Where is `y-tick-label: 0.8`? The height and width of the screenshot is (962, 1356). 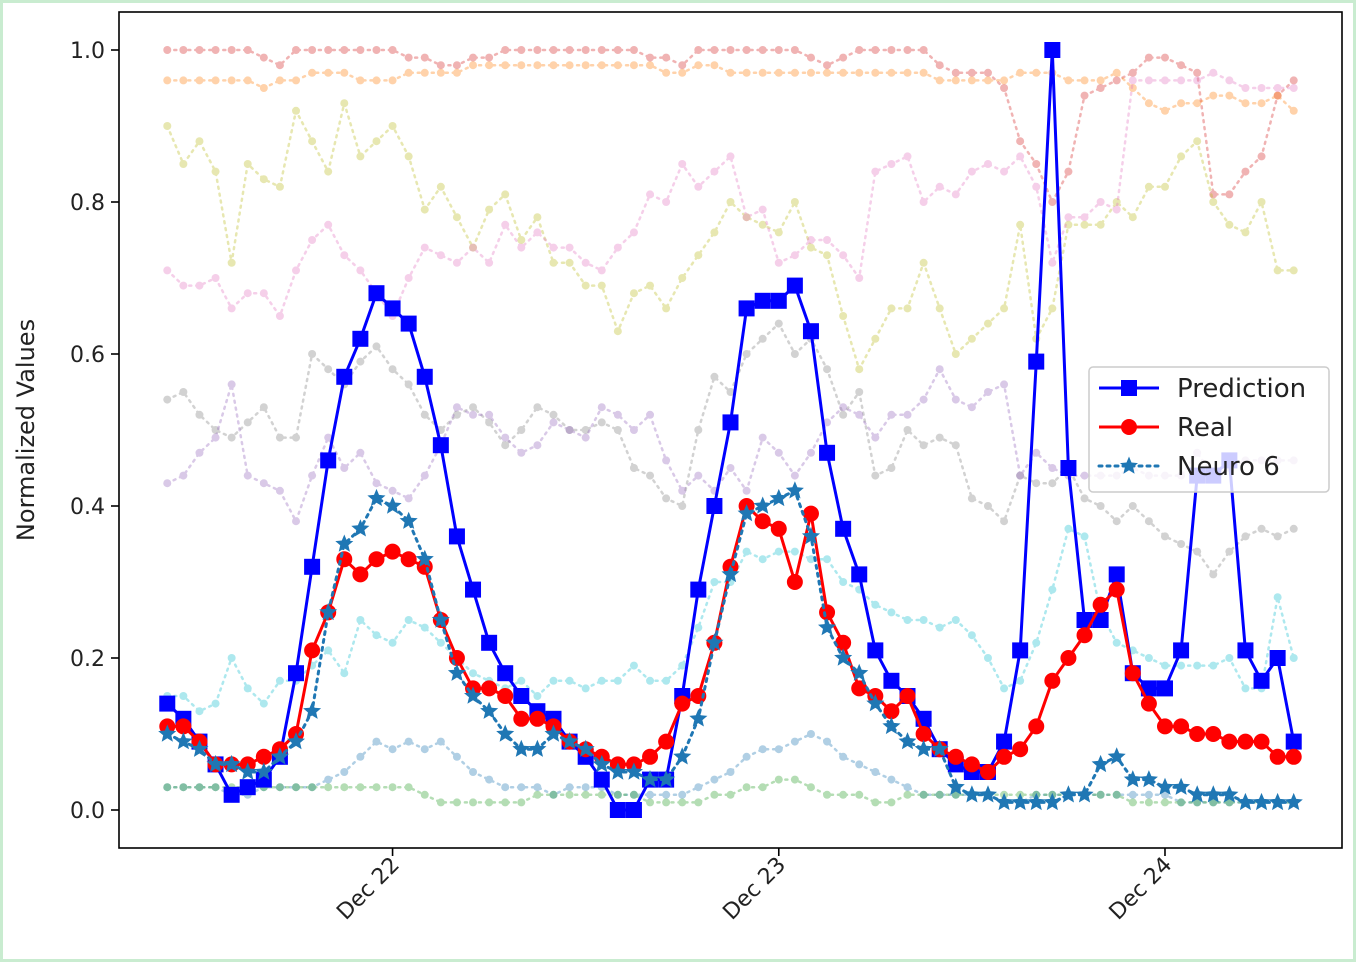
y-tick-label: 0.8 is located at coordinates (87, 203).